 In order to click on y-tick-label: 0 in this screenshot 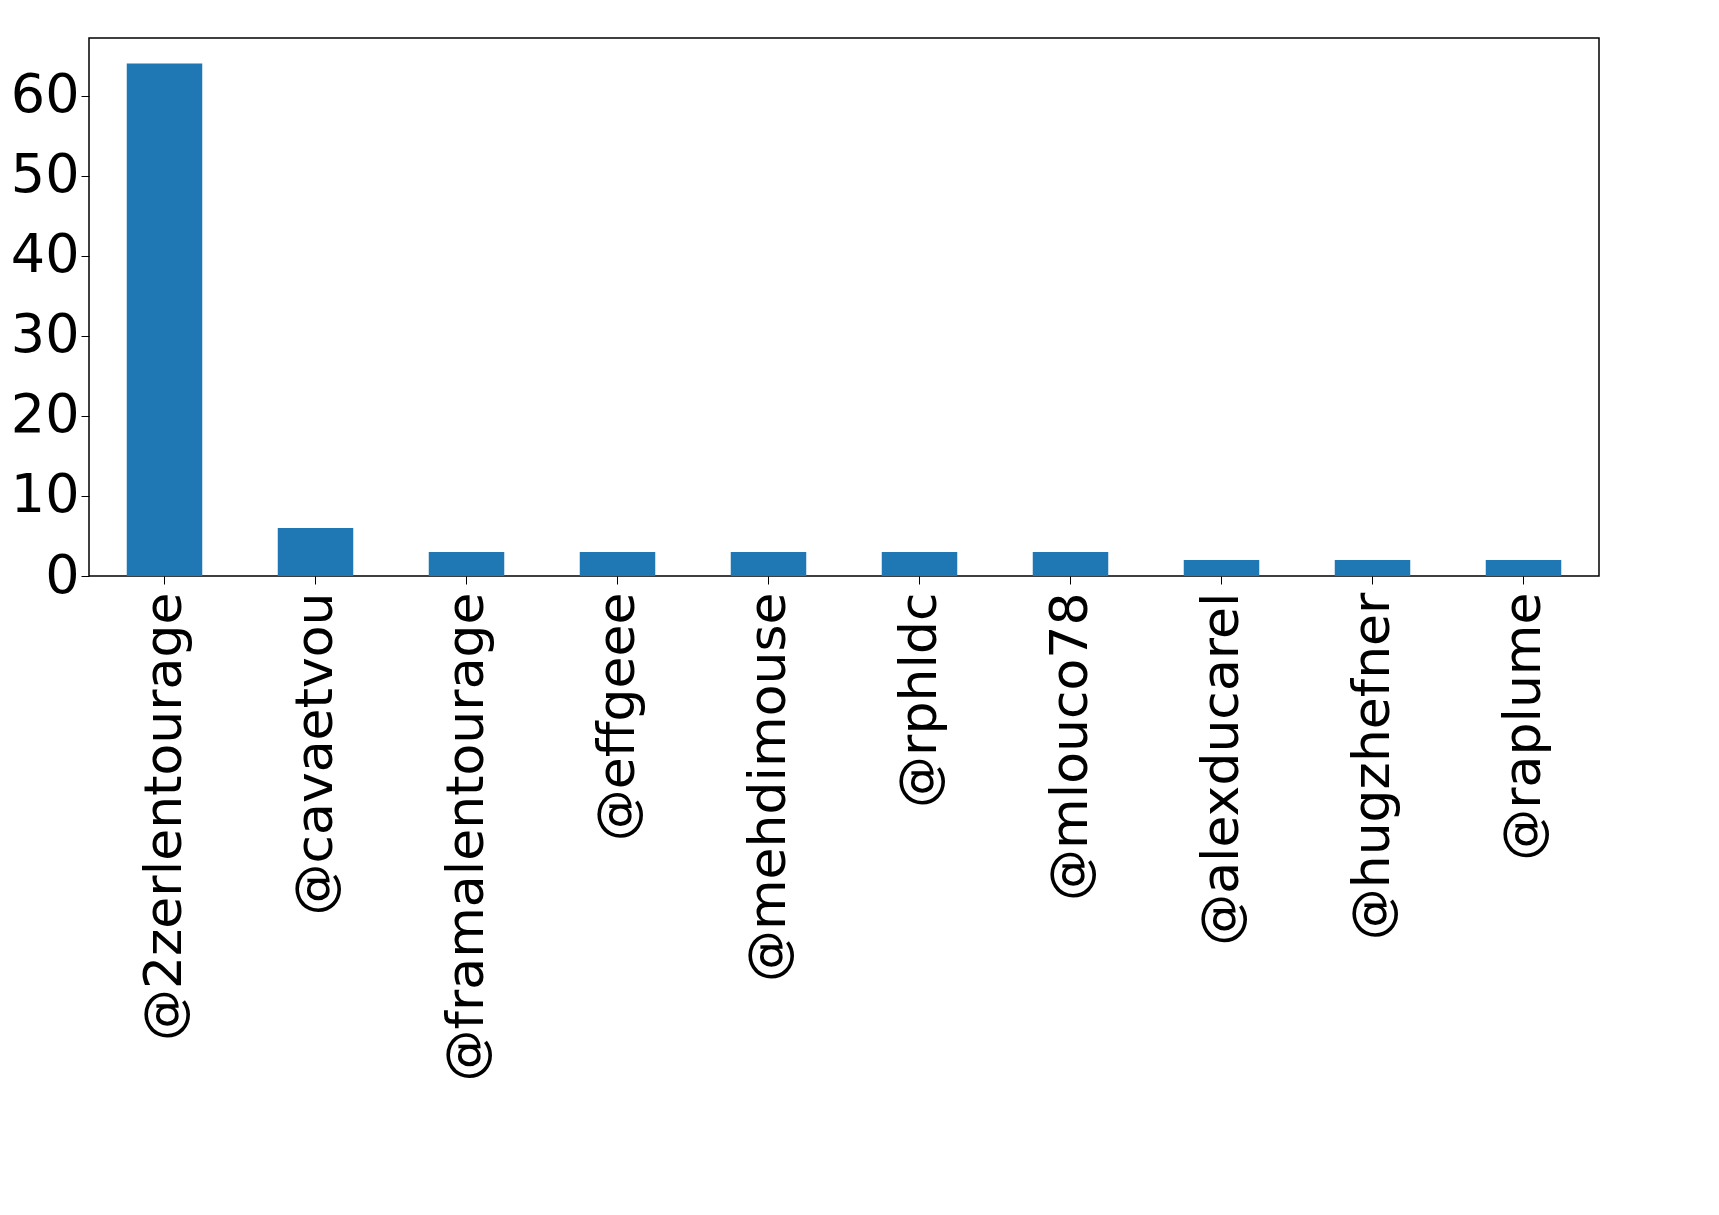, I will do `click(62, 574)`.